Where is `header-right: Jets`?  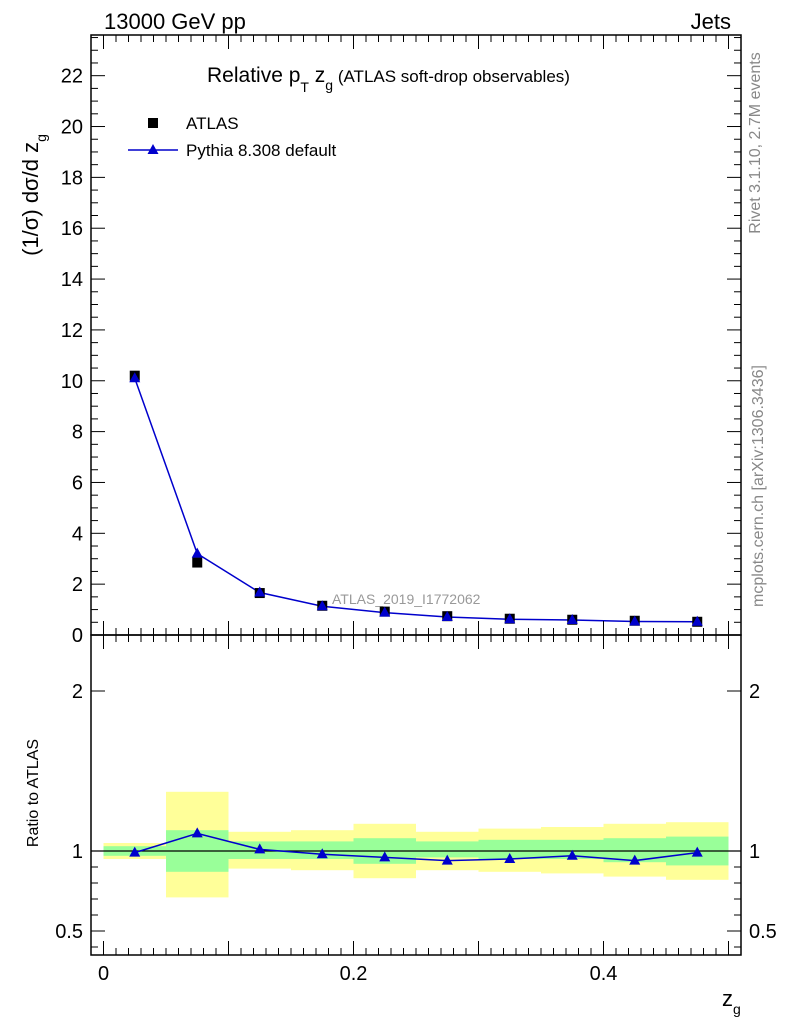
header-right: Jets is located at coordinates (711, 21).